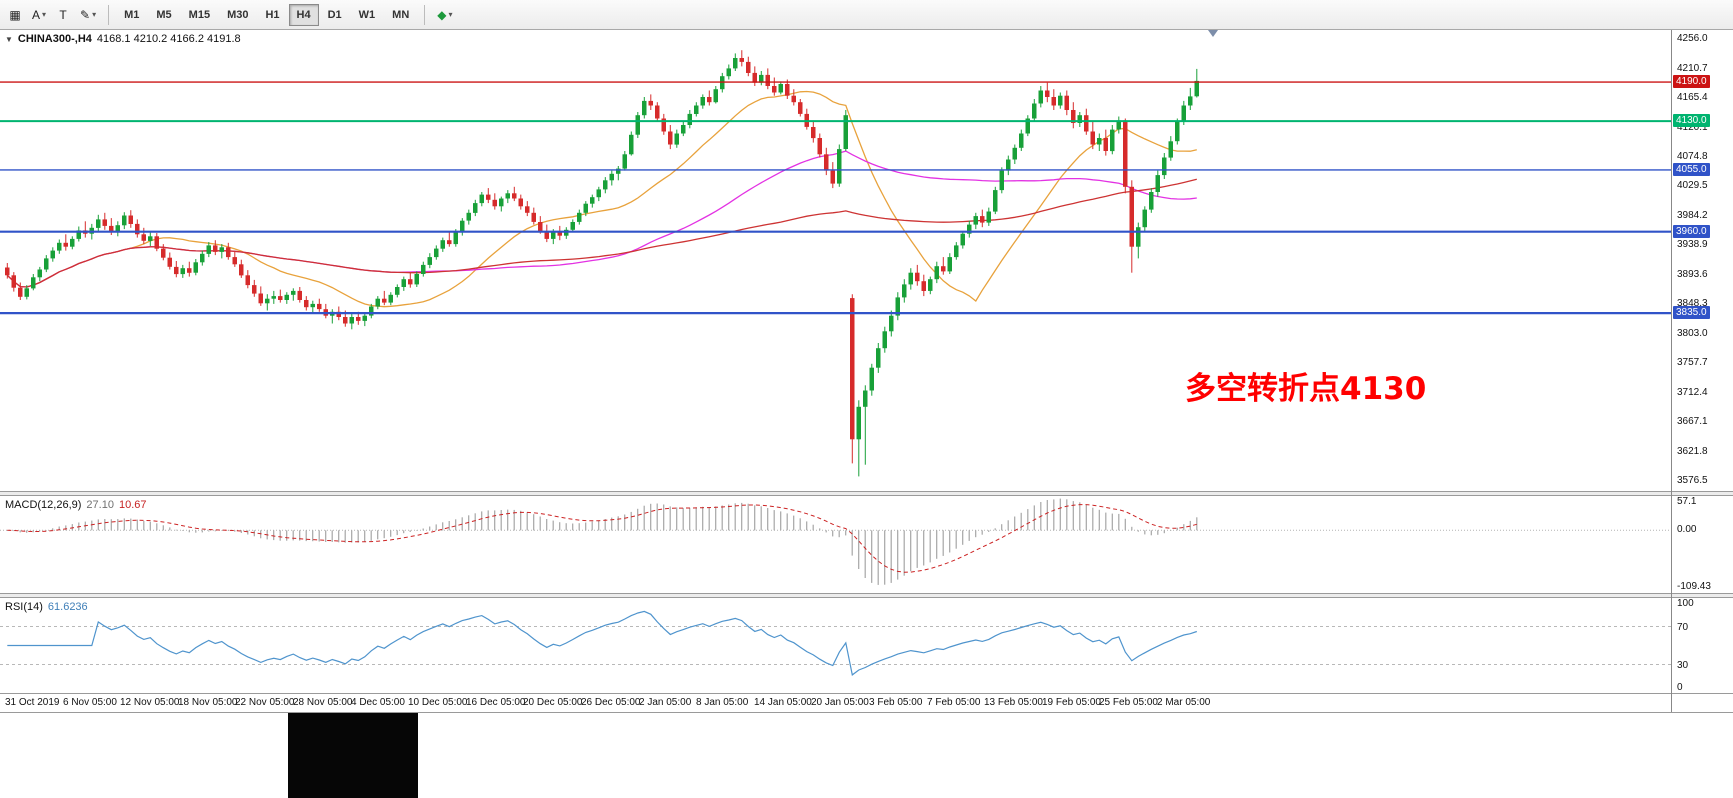 This screenshot has height=798, width=1733. What do you see at coordinates (1692, 215) in the screenshot?
I see `price-tick-label: 3984.2` at bounding box center [1692, 215].